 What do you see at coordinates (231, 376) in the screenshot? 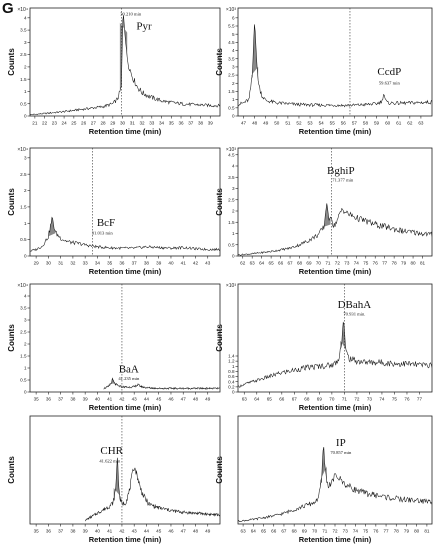
I see `y-tick-label: 0.6` at bounding box center [231, 376].